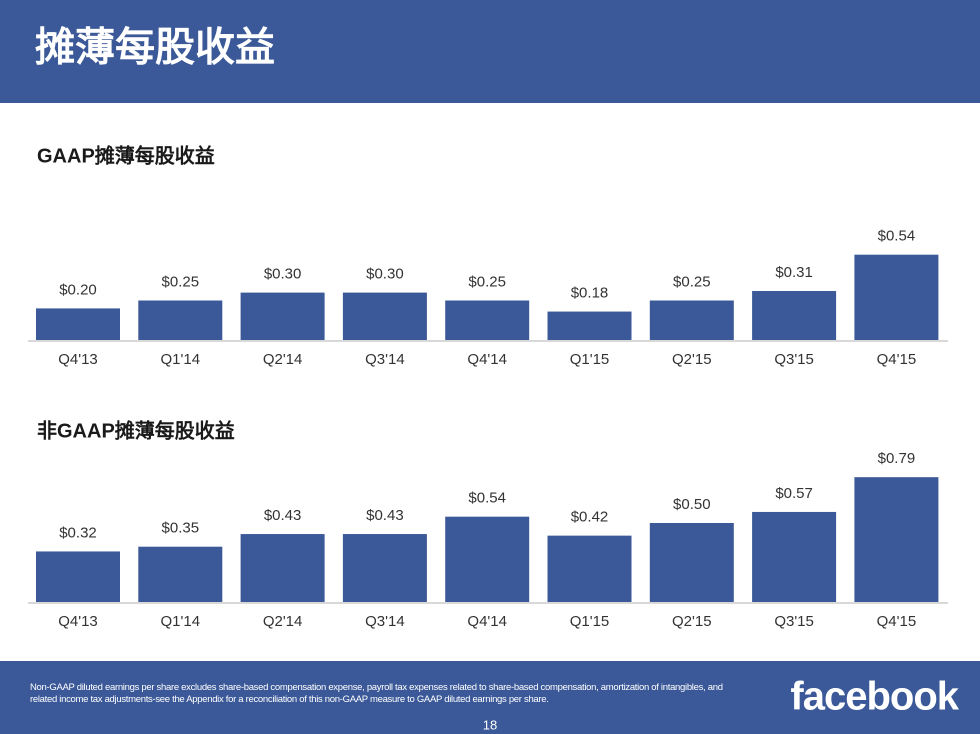 The width and height of the screenshot is (980, 734). Describe the element at coordinates (897, 458) in the screenshot. I see `value-label: $0.79` at that location.